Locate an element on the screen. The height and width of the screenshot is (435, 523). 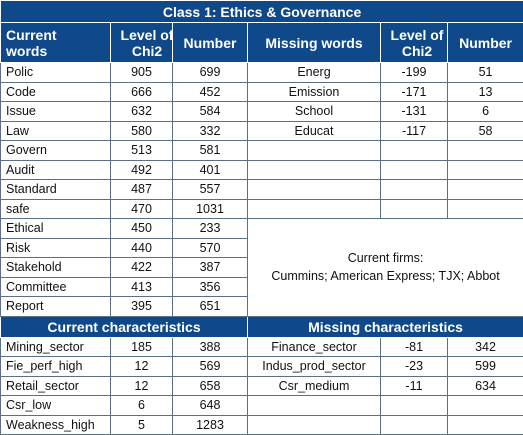
firms-label: Current firms: is located at coordinates (385, 258).